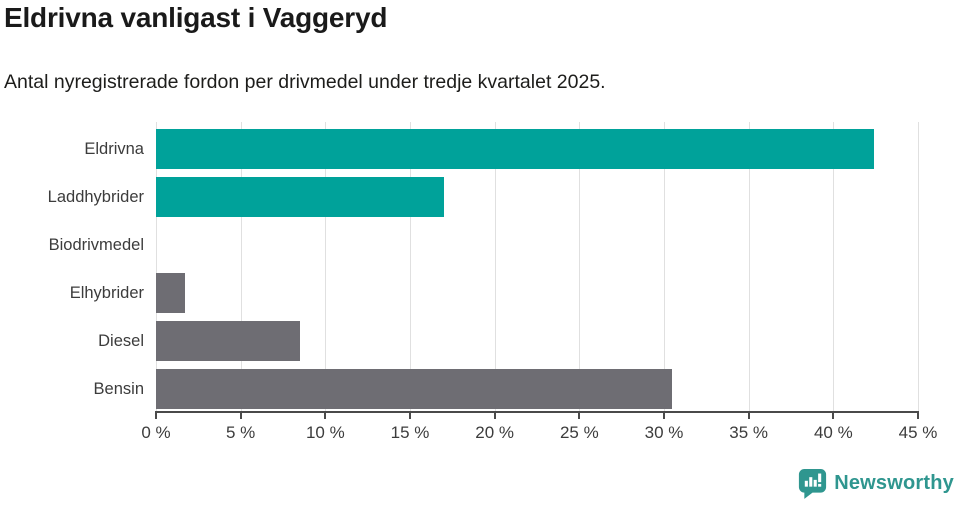 The image size is (960, 505). I want to click on x-tick-label: 40 %, so click(833, 432).